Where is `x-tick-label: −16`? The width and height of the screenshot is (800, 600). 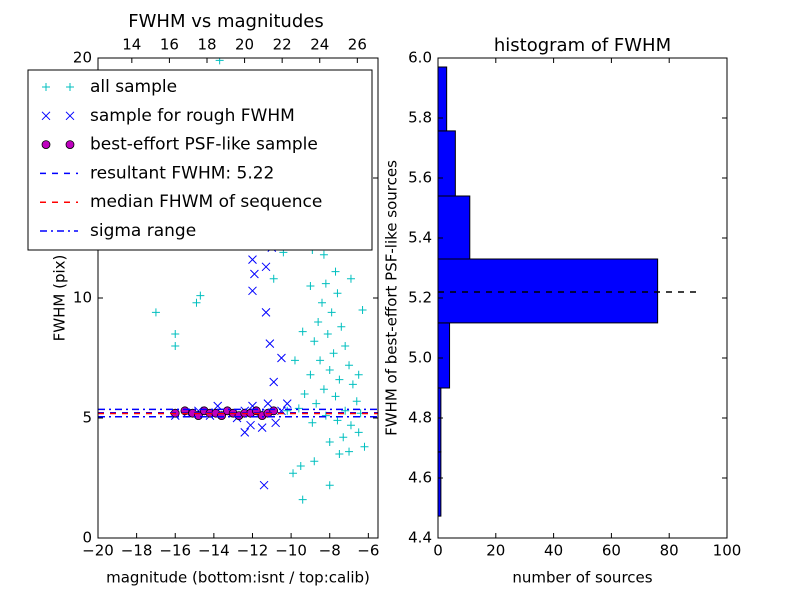 x-tick-label: −16 is located at coordinates (175, 551).